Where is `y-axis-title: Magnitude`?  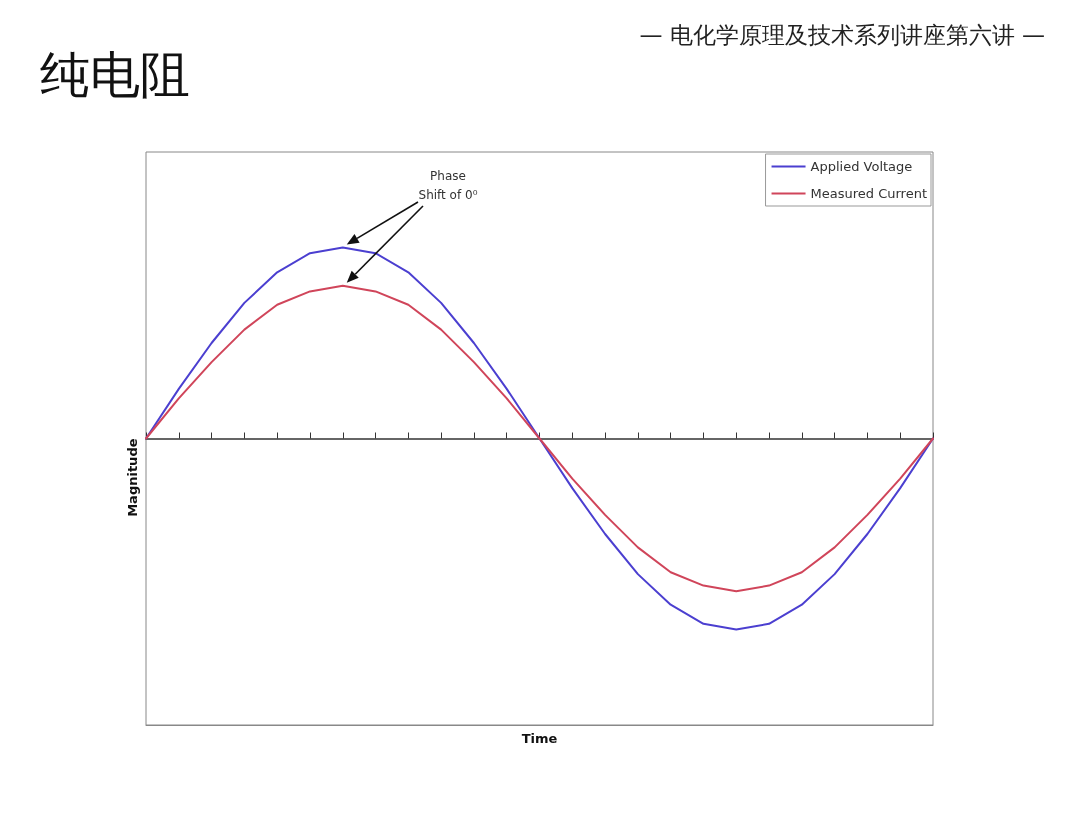 y-axis-title: Magnitude is located at coordinates (132, 477).